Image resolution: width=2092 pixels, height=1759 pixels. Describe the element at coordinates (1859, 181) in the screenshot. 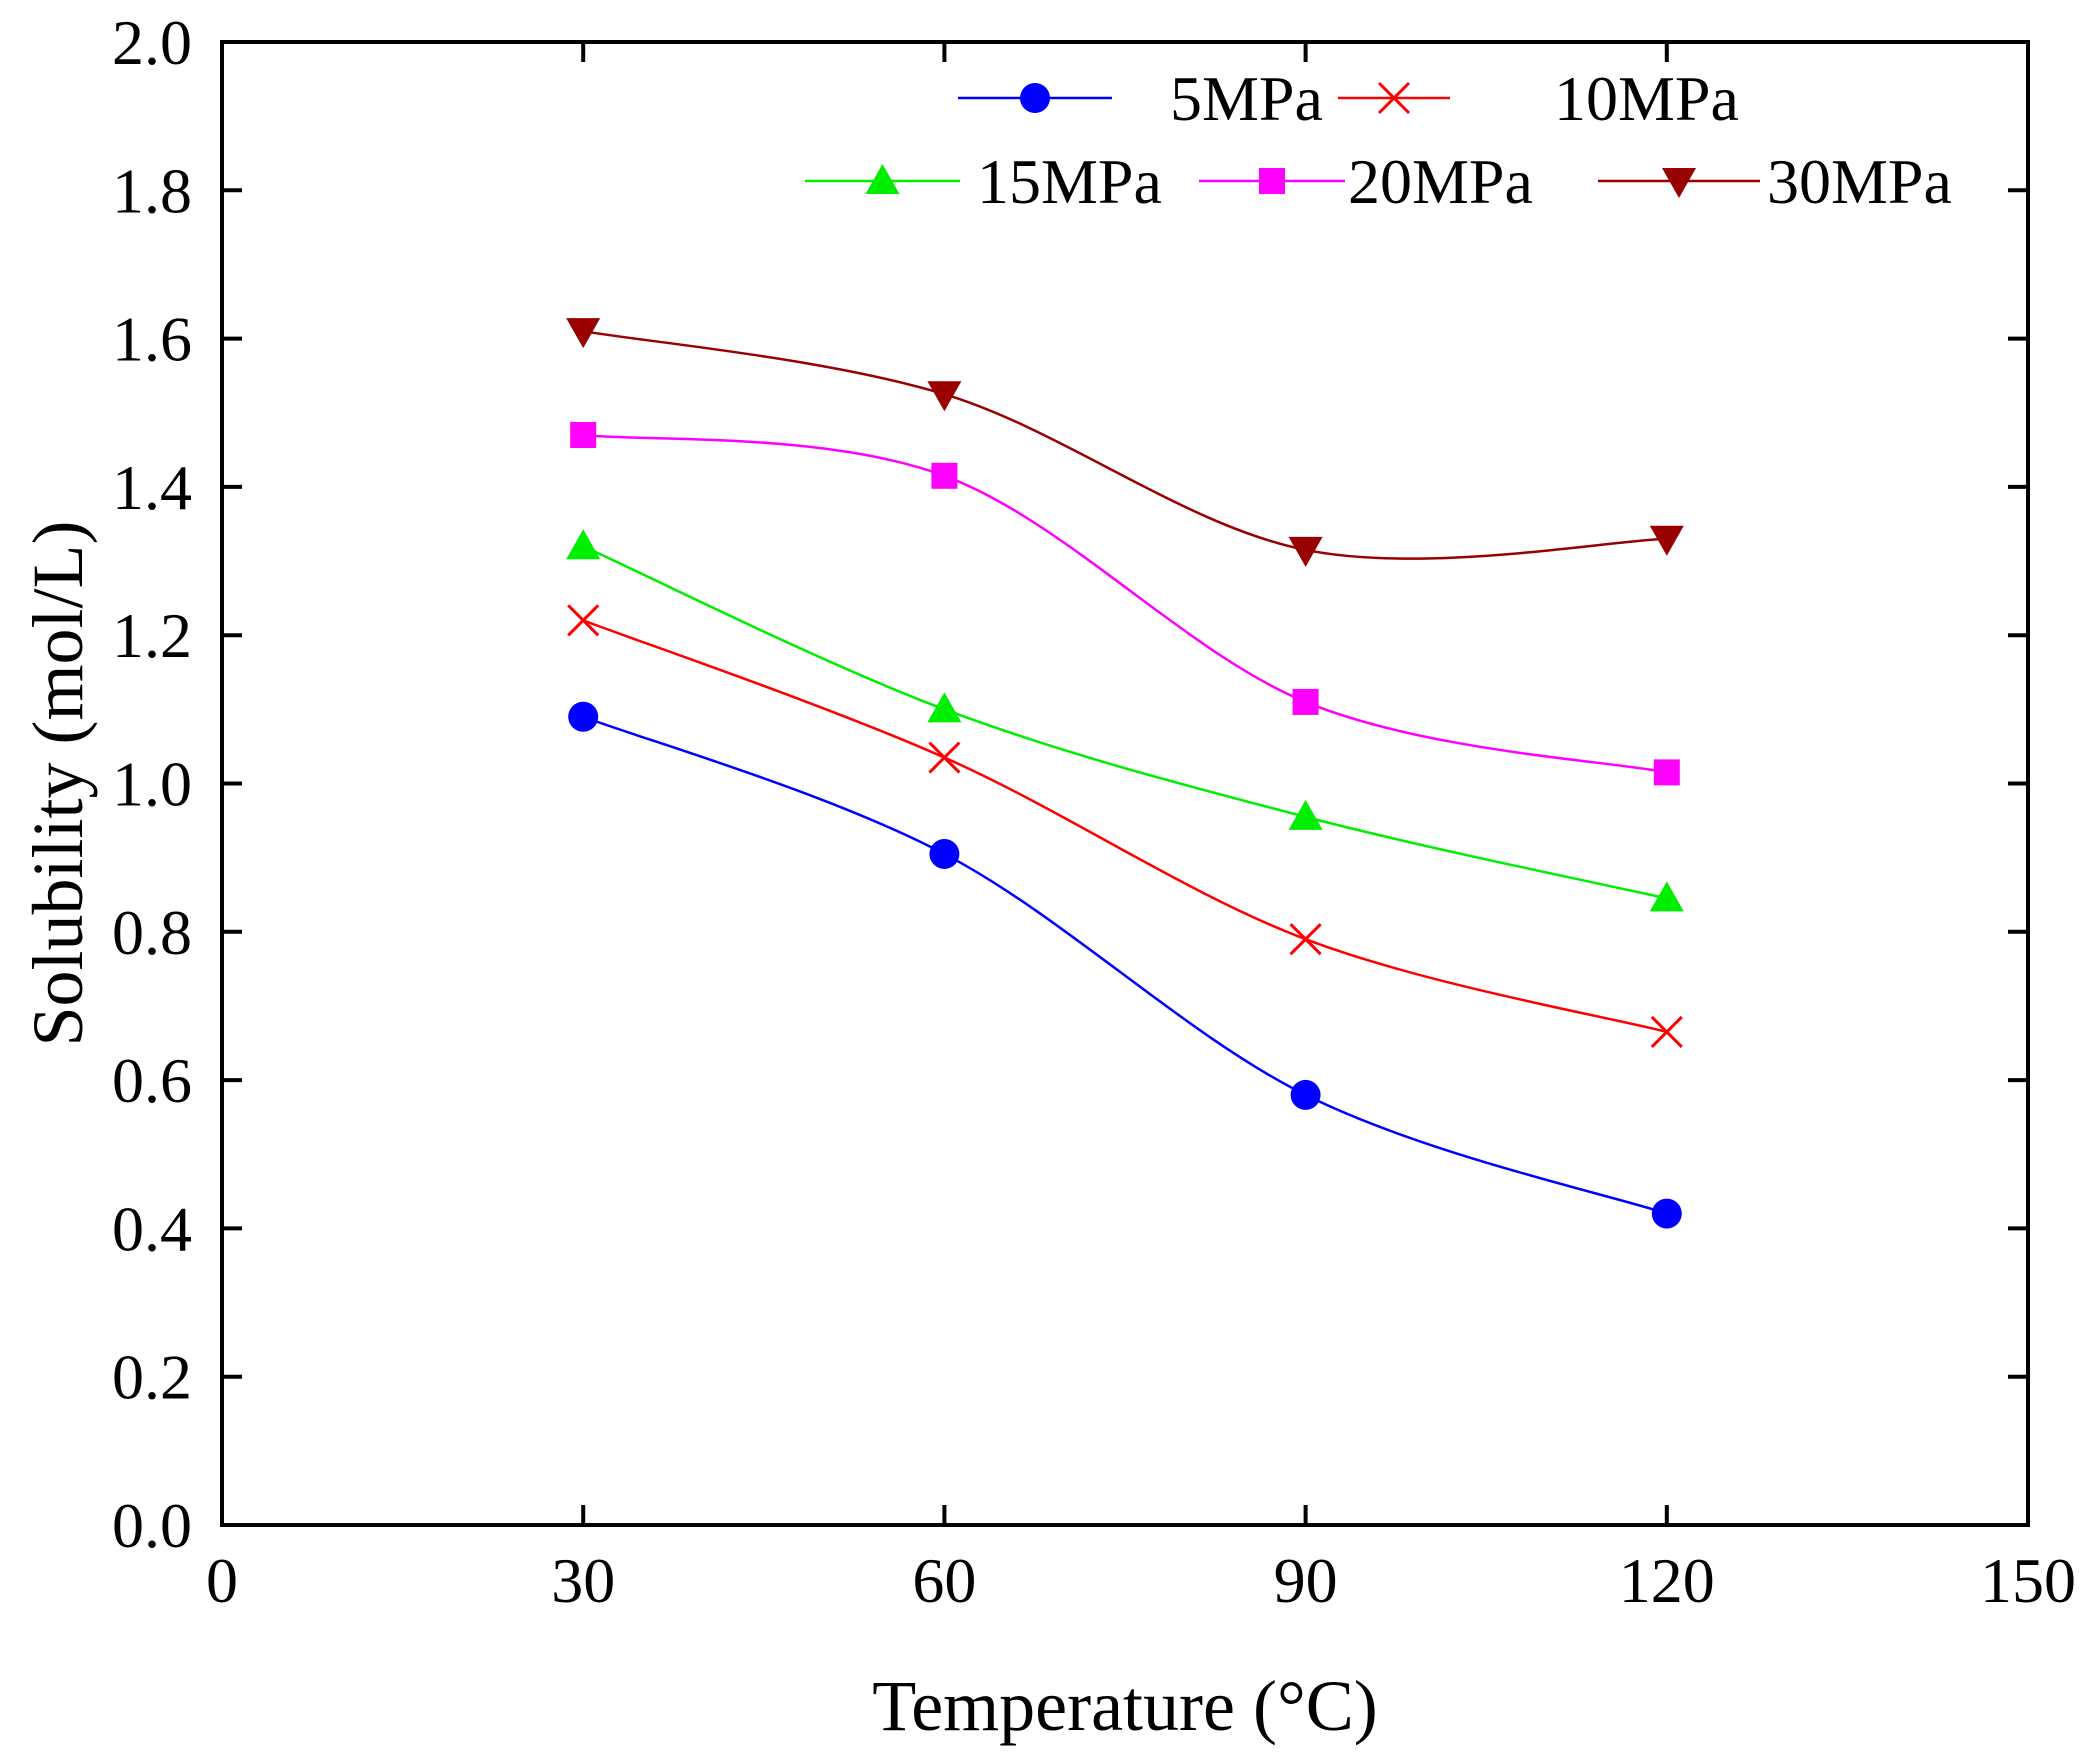

I see `legend-label: 30MPa` at that location.